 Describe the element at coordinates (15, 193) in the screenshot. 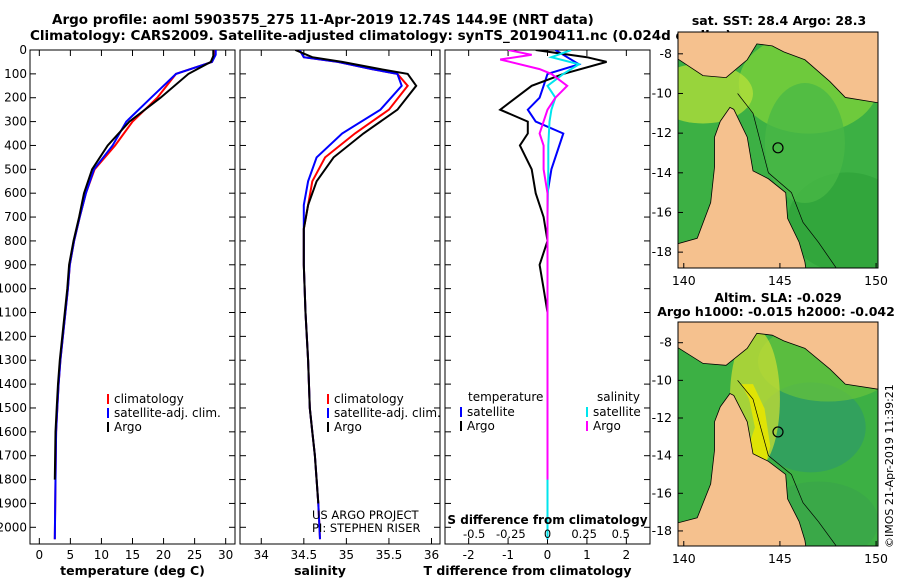

I see `depth-tick-label: 600` at that location.